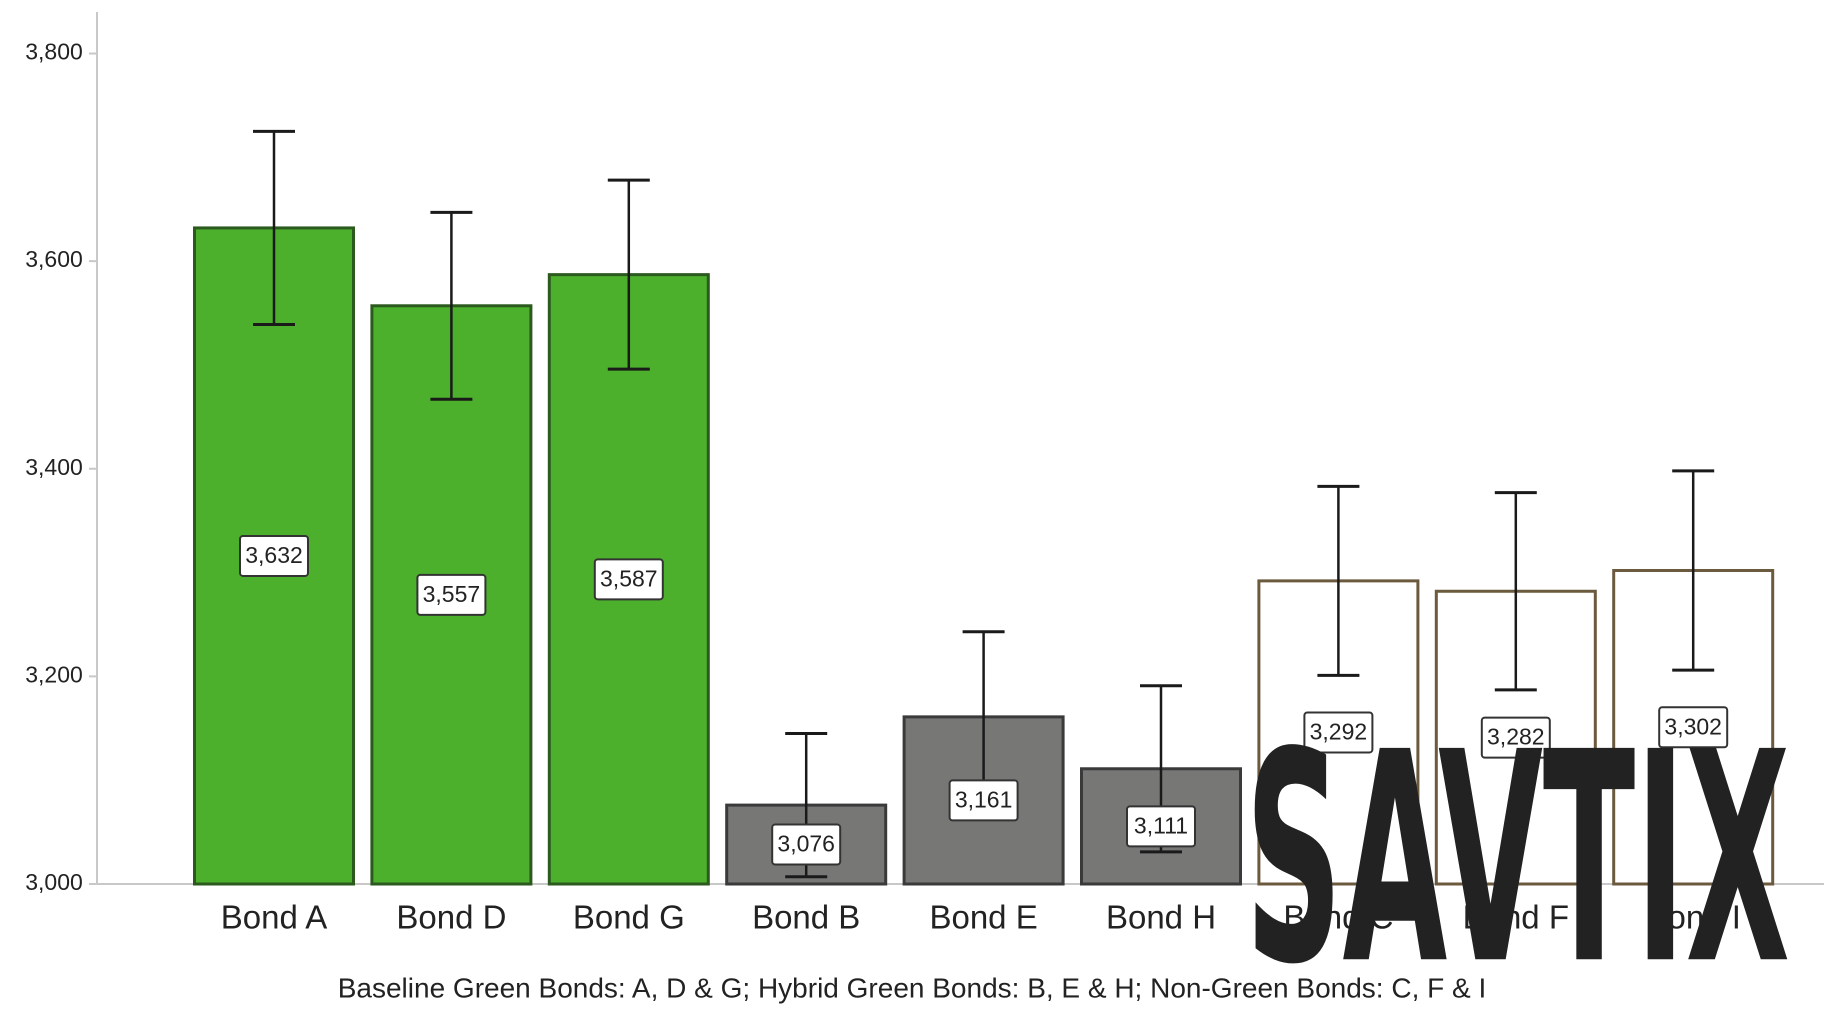 The image size is (1824, 1026). Describe the element at coordinates (1692, 917) in the screenshot. I see `x-tick-label: Bond I` at that location.